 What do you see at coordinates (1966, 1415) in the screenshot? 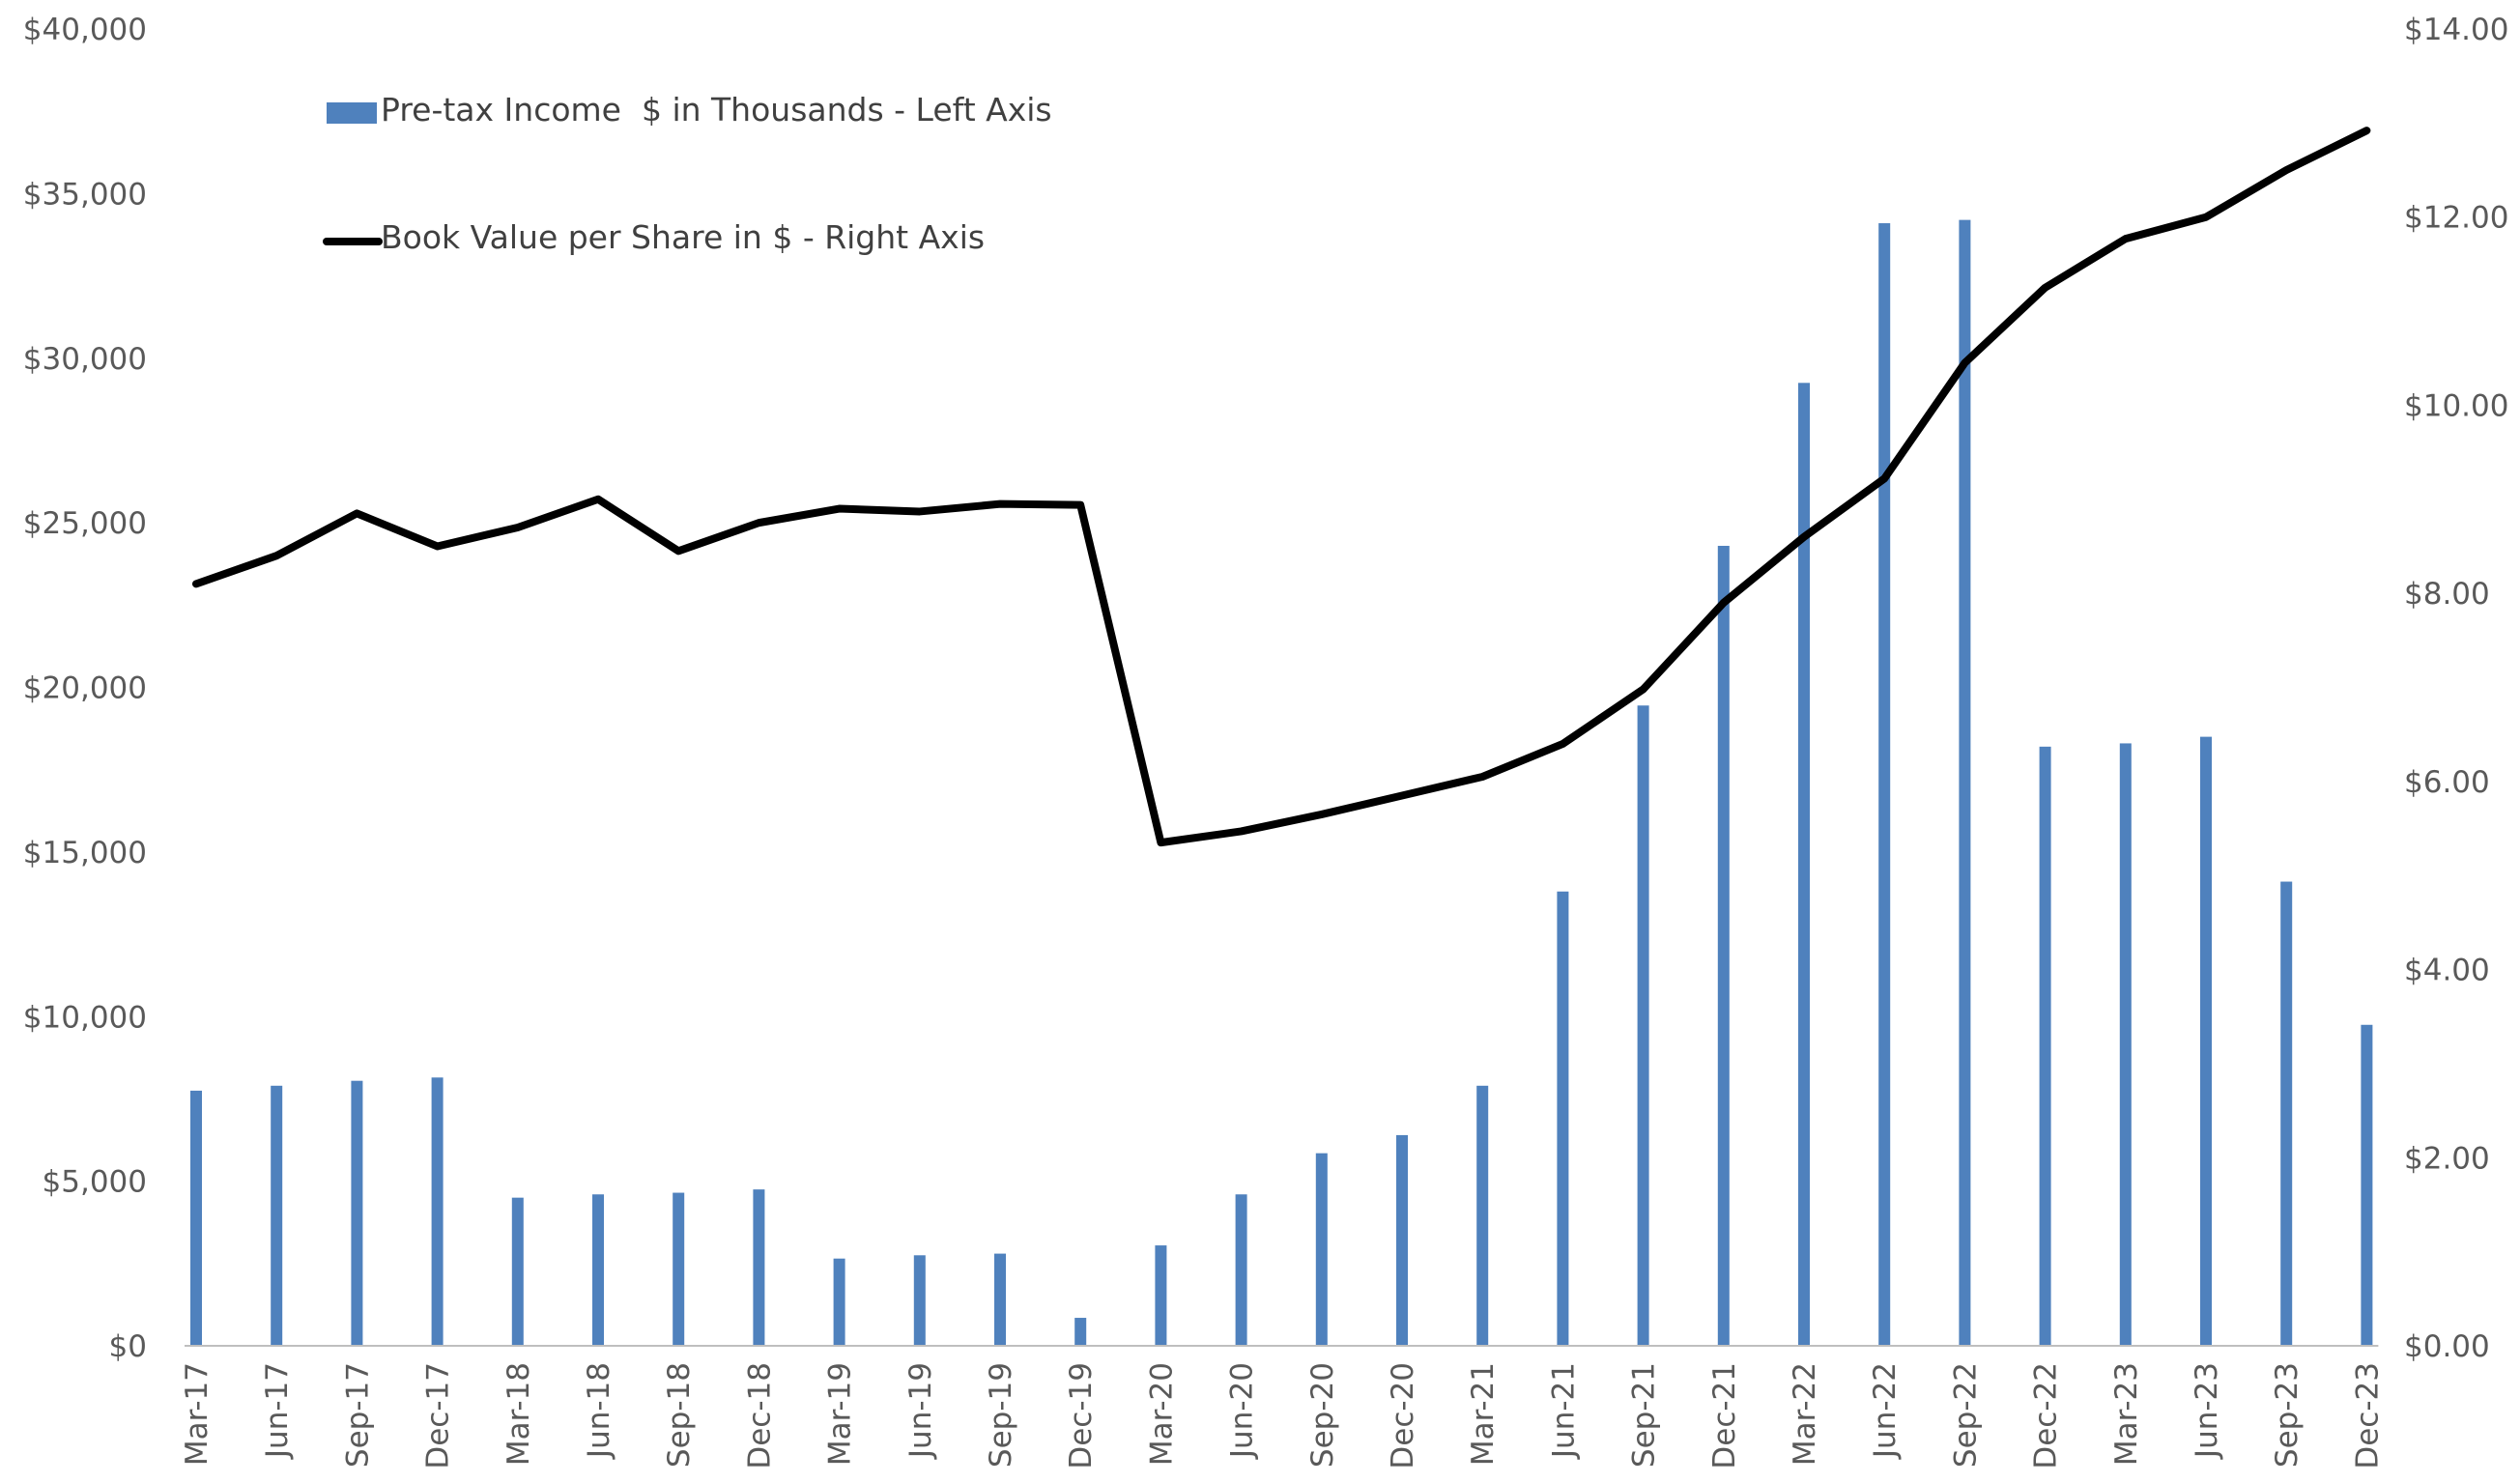
I see `x-tick-label: Sep-22` at bounding box center [1966, 1415].